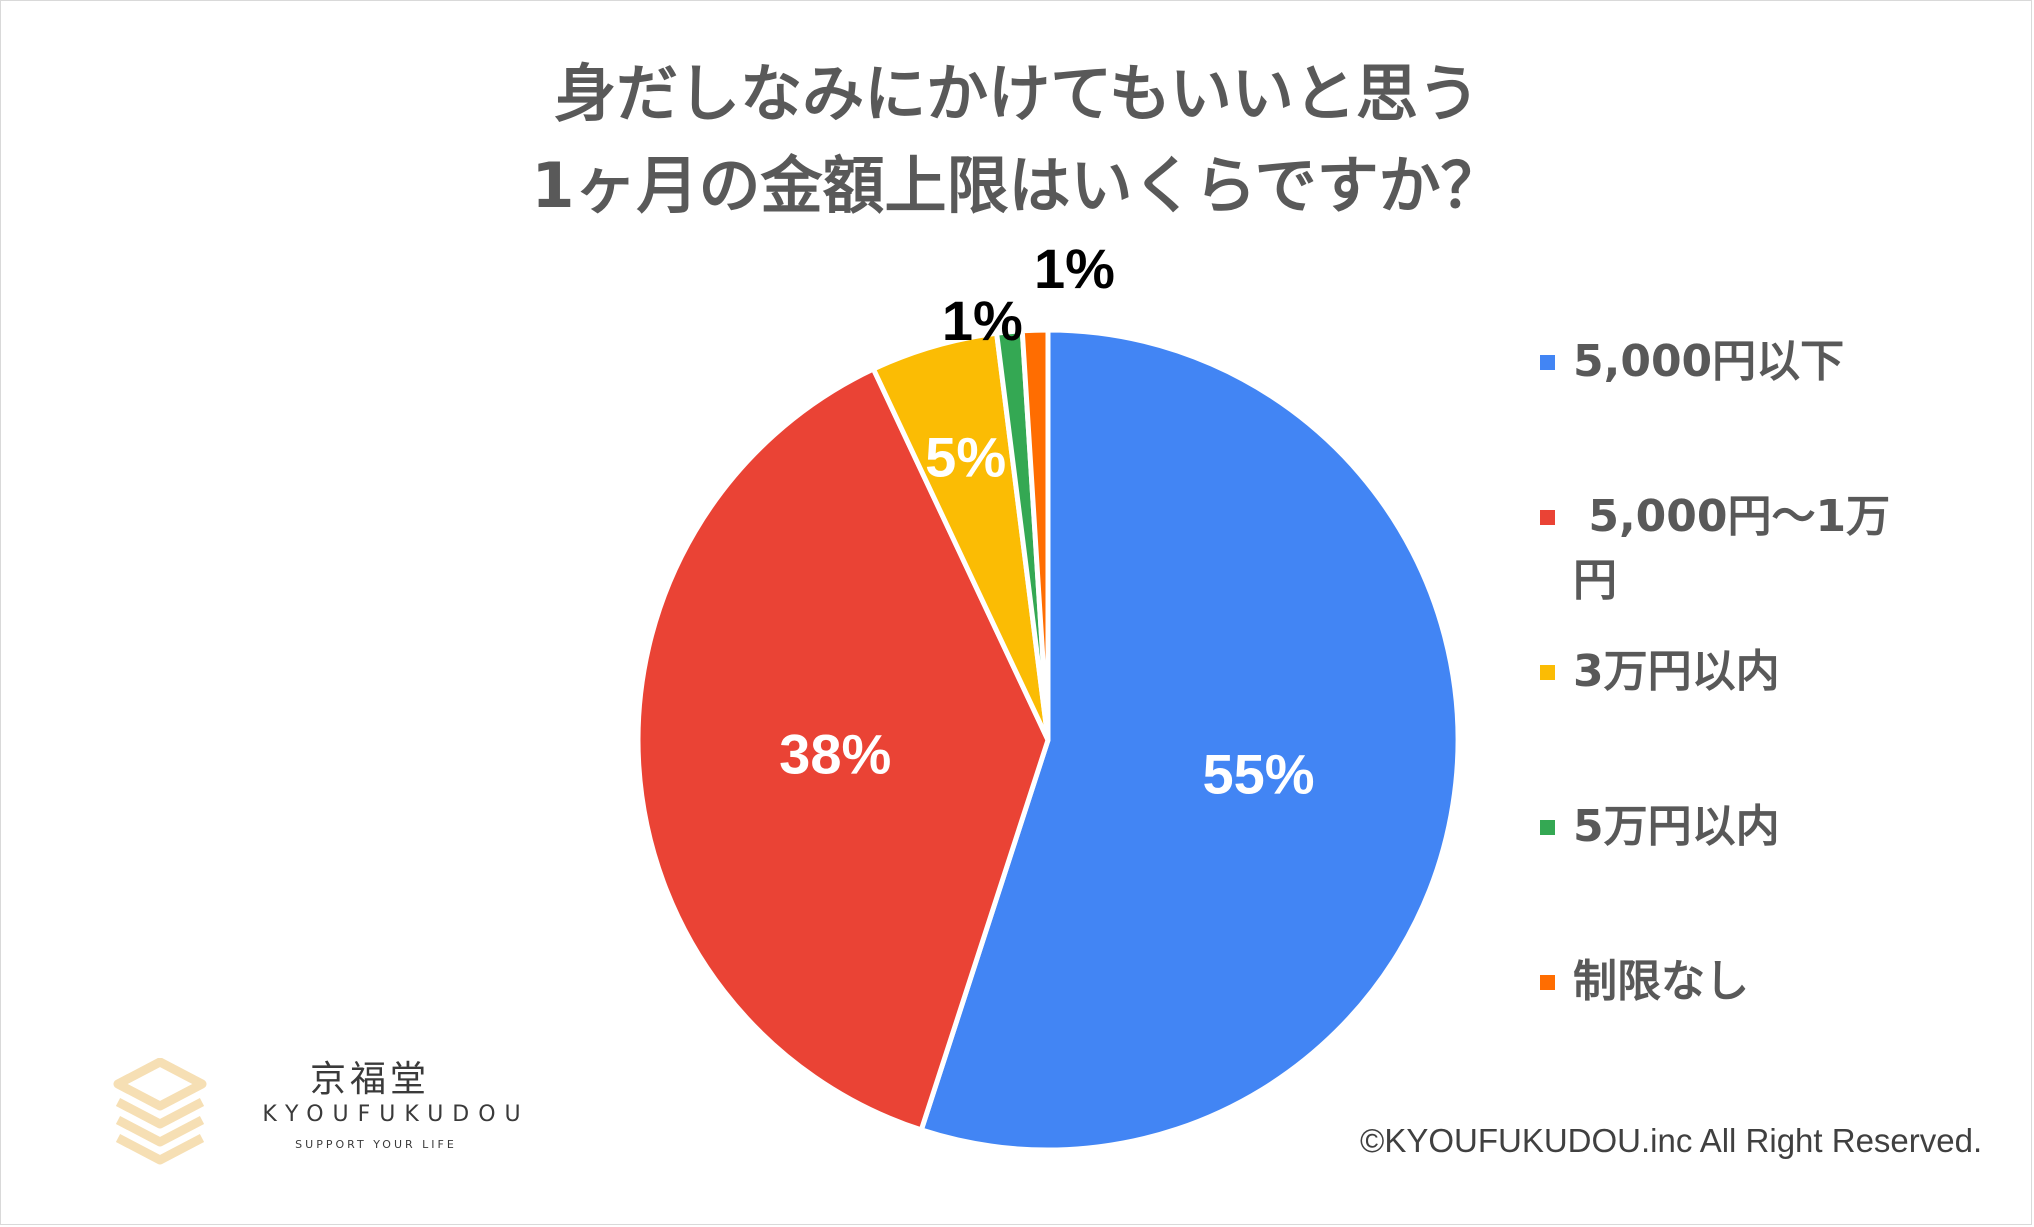 The height and width of the screenshot is (1227, 2034). What do you see at coordinates (1017, 140) in the screenshot?
I see `chart-title: 身だしなみにかけてもいいと思う 1ヶ月の金額上限はいくらですか？` at bounding box center [1017, 140].